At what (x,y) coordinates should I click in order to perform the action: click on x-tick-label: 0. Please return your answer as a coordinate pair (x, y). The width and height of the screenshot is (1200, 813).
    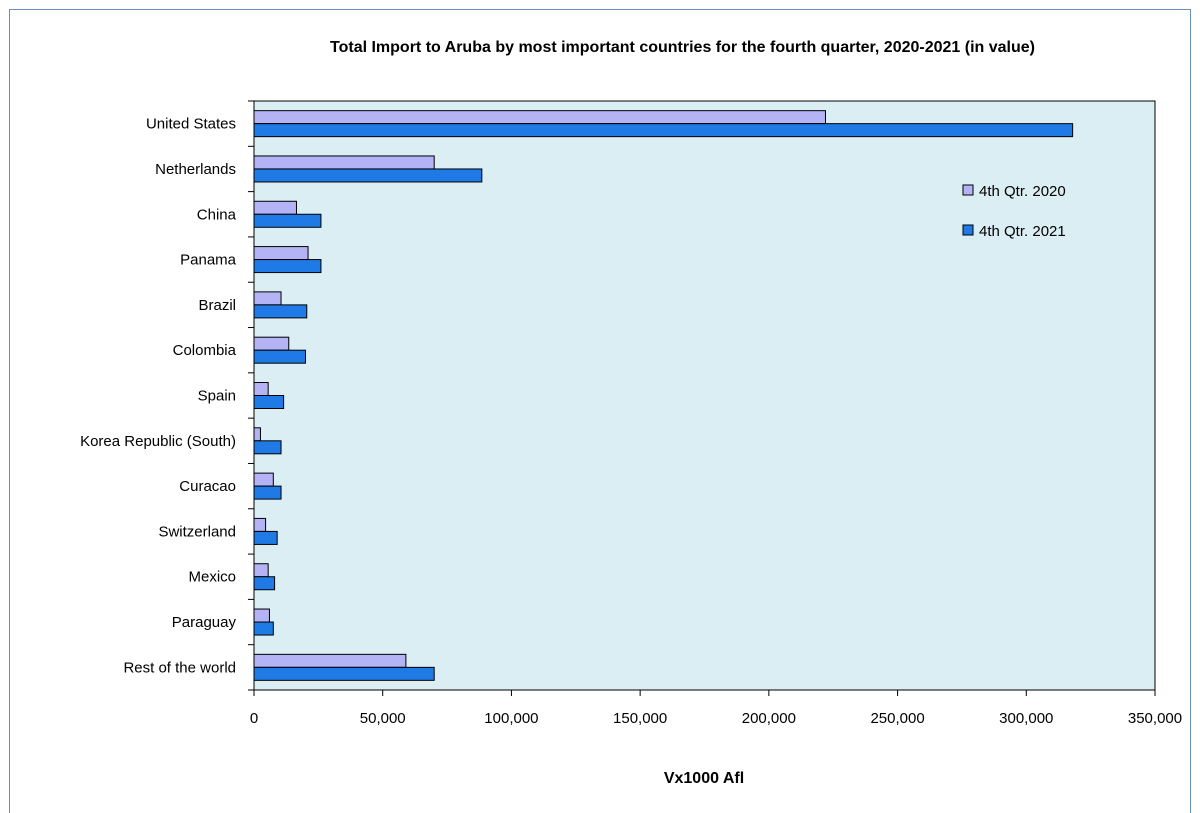
    Looking at the image, I should click on (254, 718).